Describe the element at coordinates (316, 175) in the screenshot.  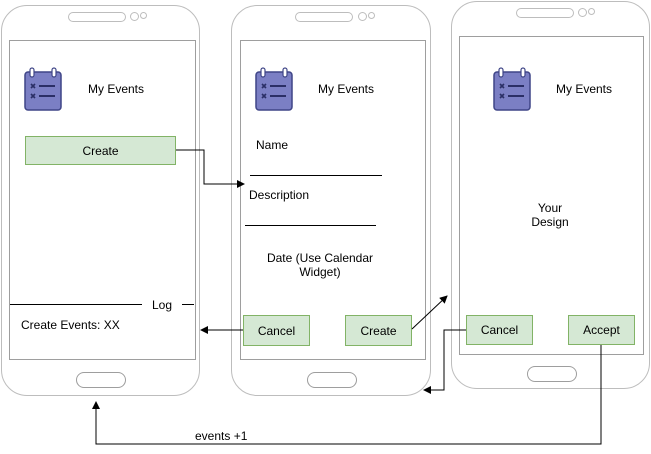
I see `name-input-line` at that location.